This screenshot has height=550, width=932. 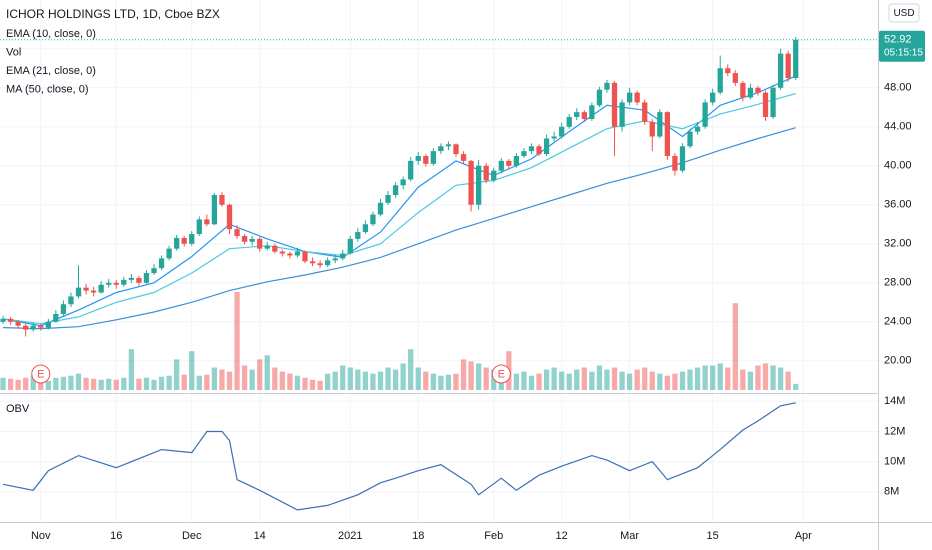 I want to click on chart-title: ICHOR HOLDINGS LTD, 1D, Cboe BZX, so click(x=113, y=14).